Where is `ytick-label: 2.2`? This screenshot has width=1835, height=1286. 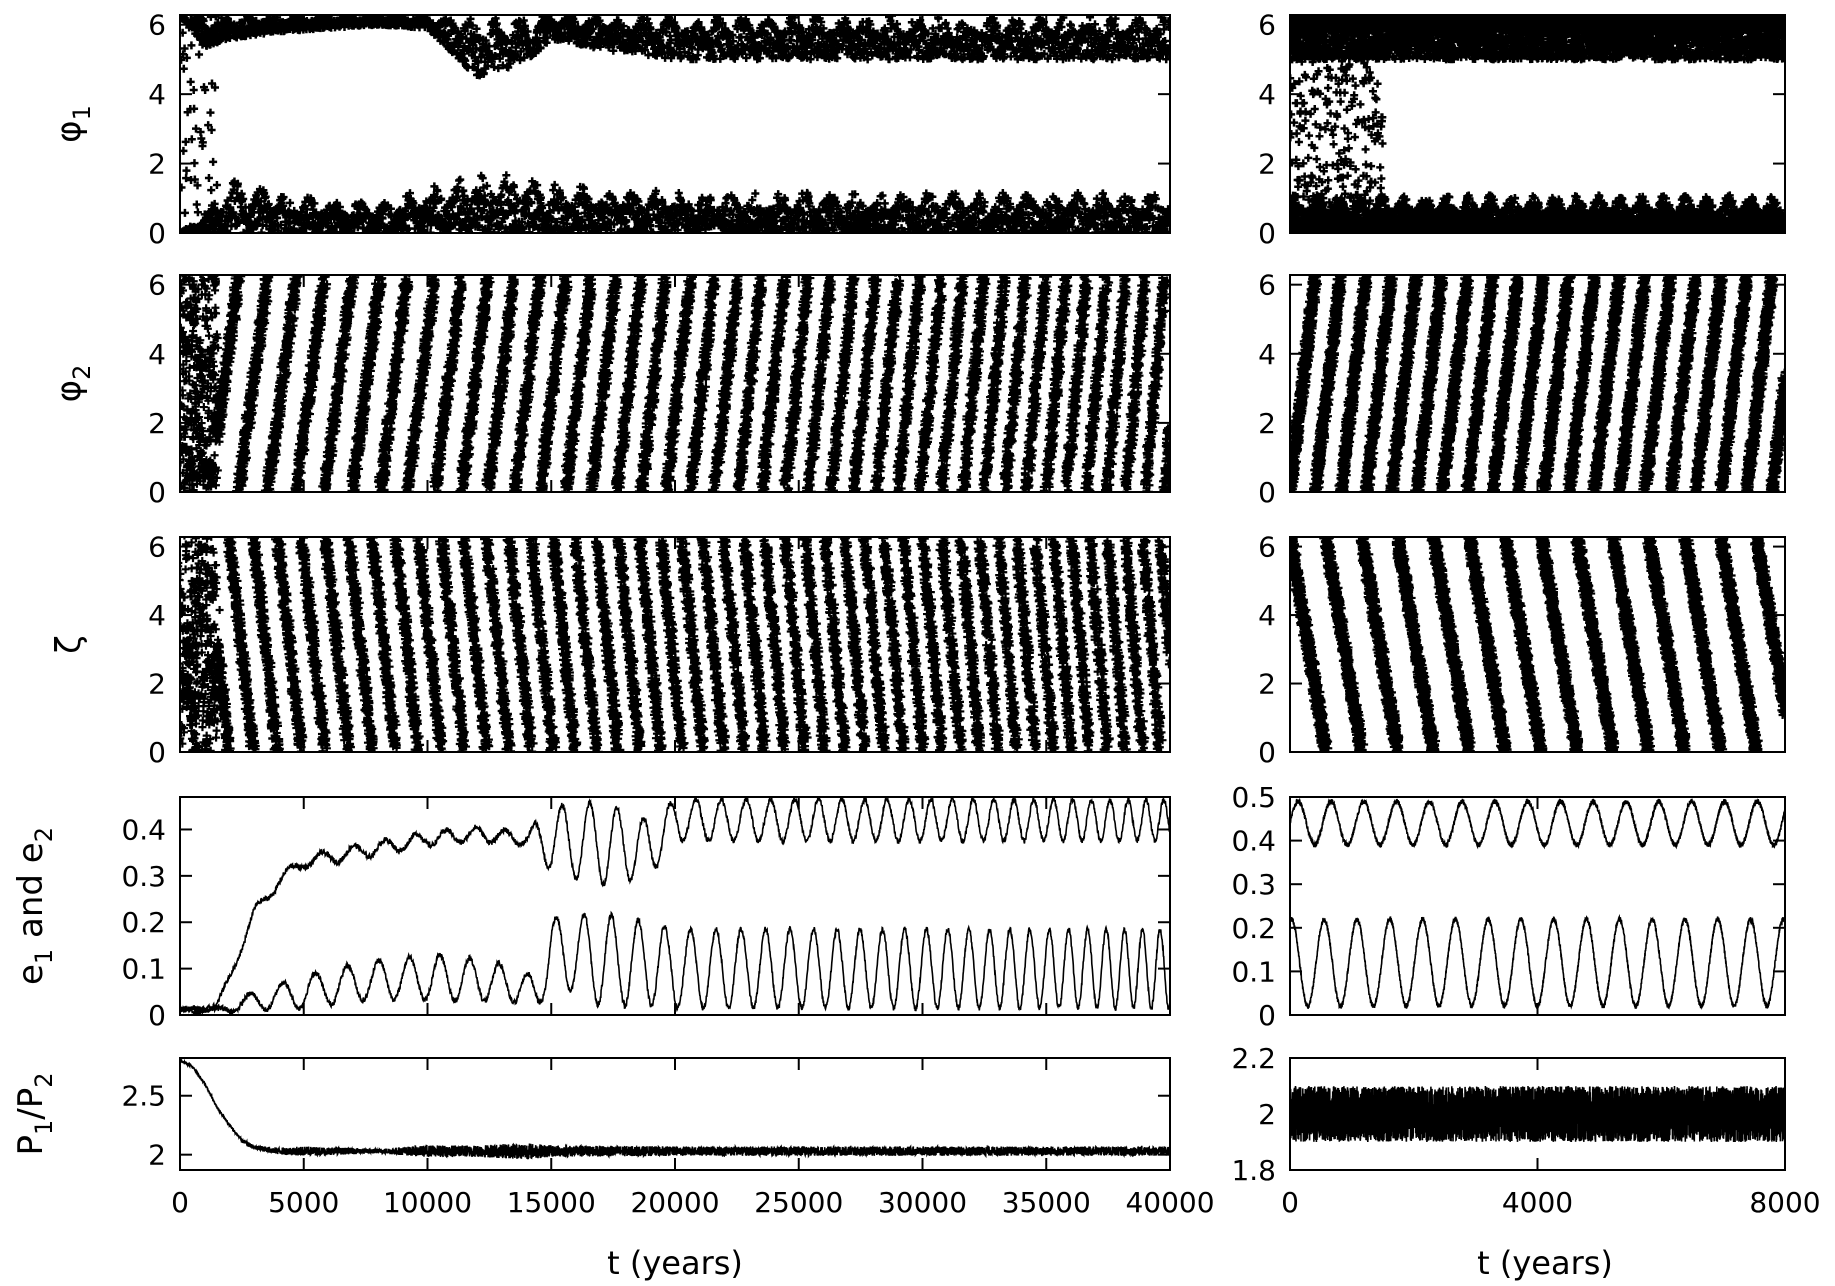
ytick-label: 2.2 is located at coordinates (1253, 1058).